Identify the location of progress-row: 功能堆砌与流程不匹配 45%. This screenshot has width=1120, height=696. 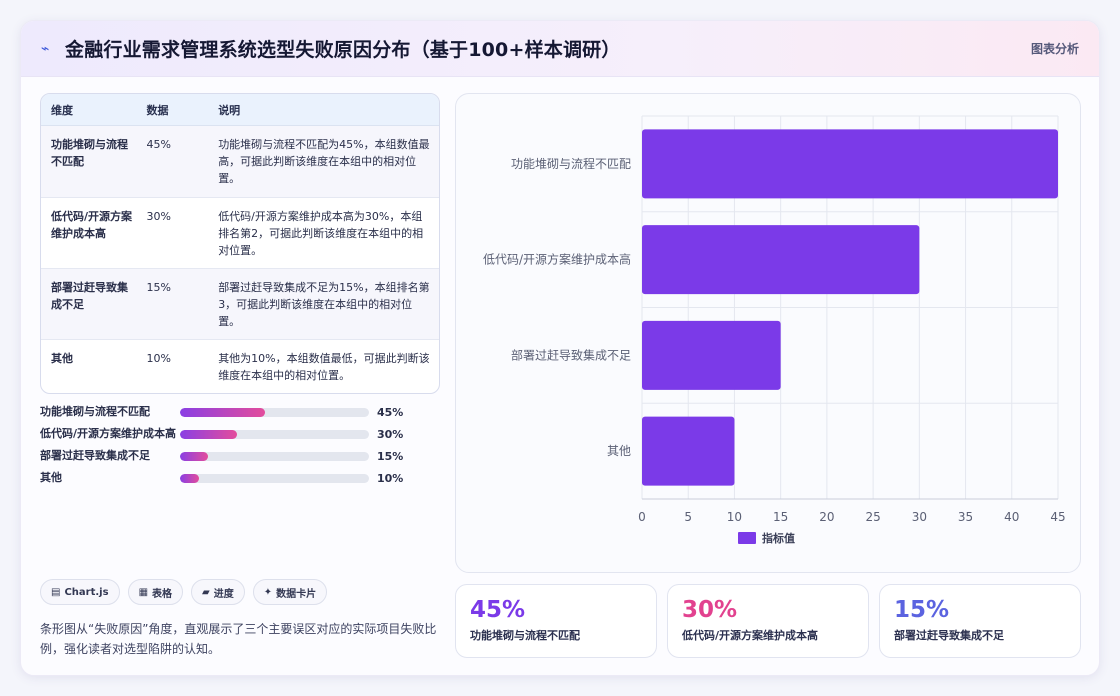
(240, 412).